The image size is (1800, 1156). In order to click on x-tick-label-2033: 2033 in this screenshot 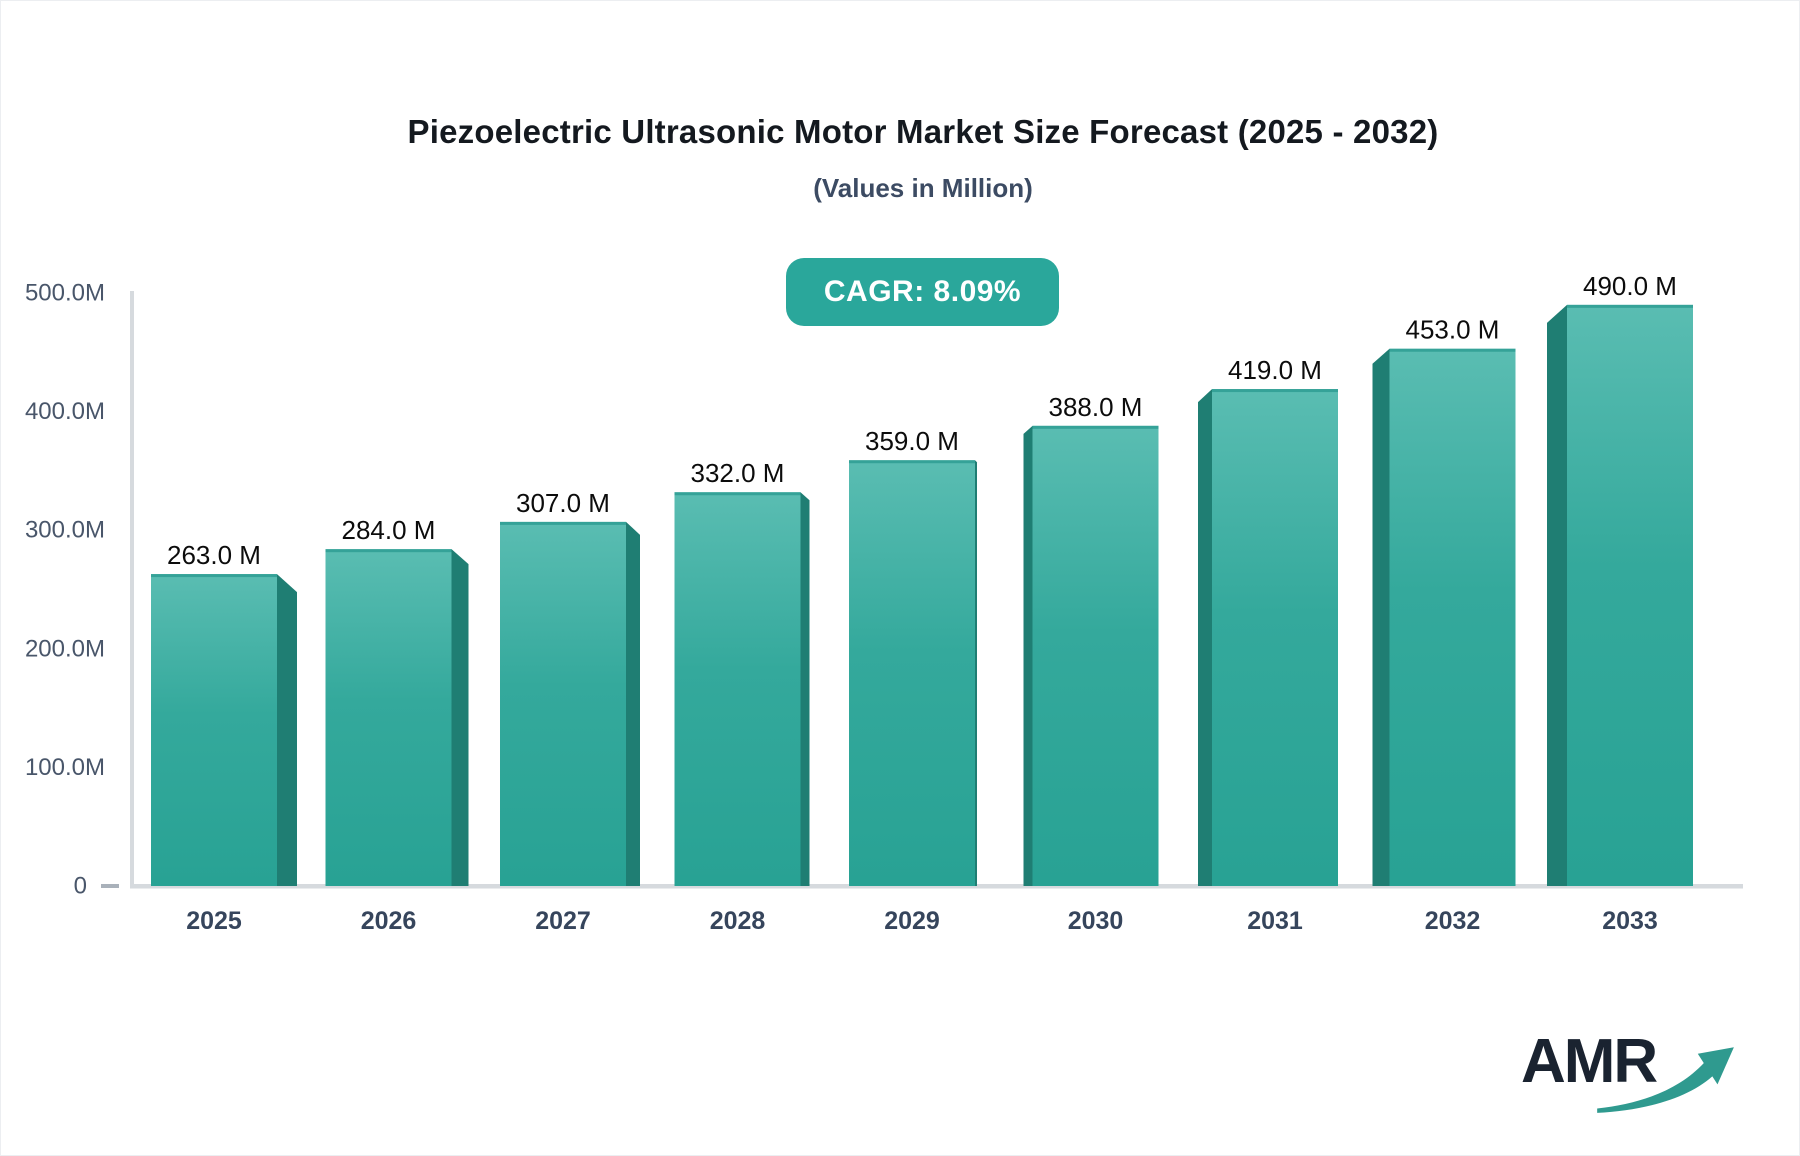, I will do `click(1630, 921)`.